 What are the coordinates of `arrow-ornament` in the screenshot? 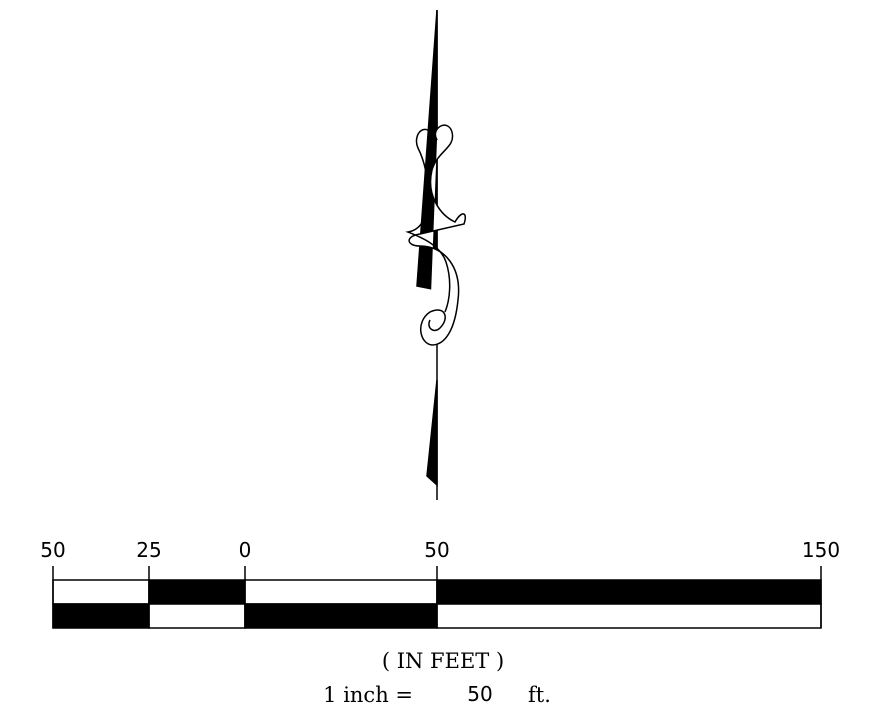 It's located at (437, 235).